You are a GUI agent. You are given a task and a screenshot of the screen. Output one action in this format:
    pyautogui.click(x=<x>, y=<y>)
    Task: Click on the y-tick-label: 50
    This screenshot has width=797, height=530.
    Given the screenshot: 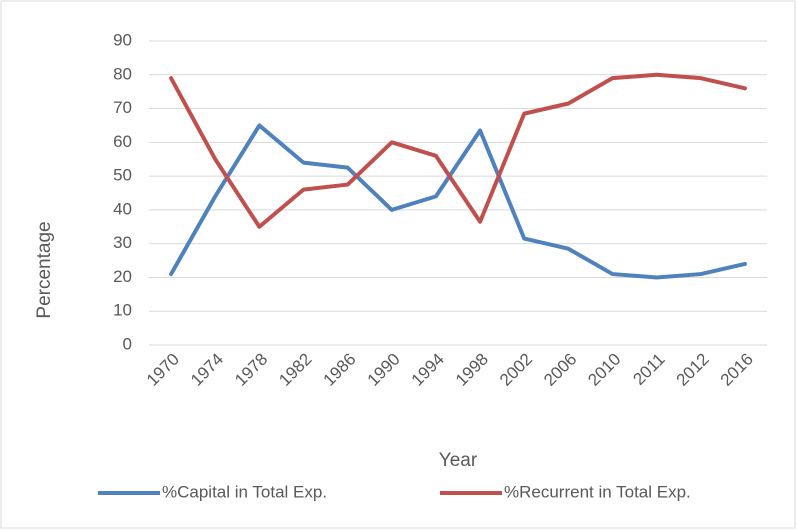 What is the action you would take?
    pyautogui.click(x=122, y=175)
    